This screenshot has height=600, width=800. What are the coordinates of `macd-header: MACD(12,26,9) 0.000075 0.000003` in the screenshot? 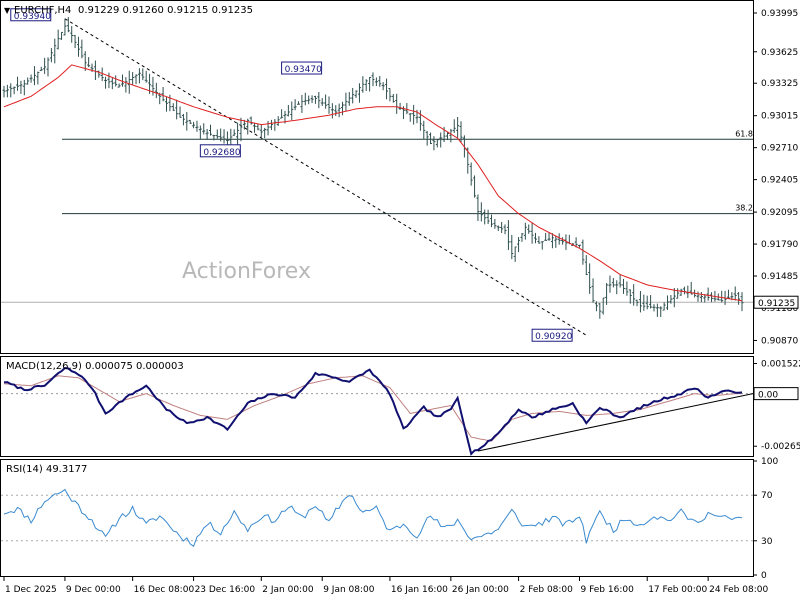 It's located at (95, 366).